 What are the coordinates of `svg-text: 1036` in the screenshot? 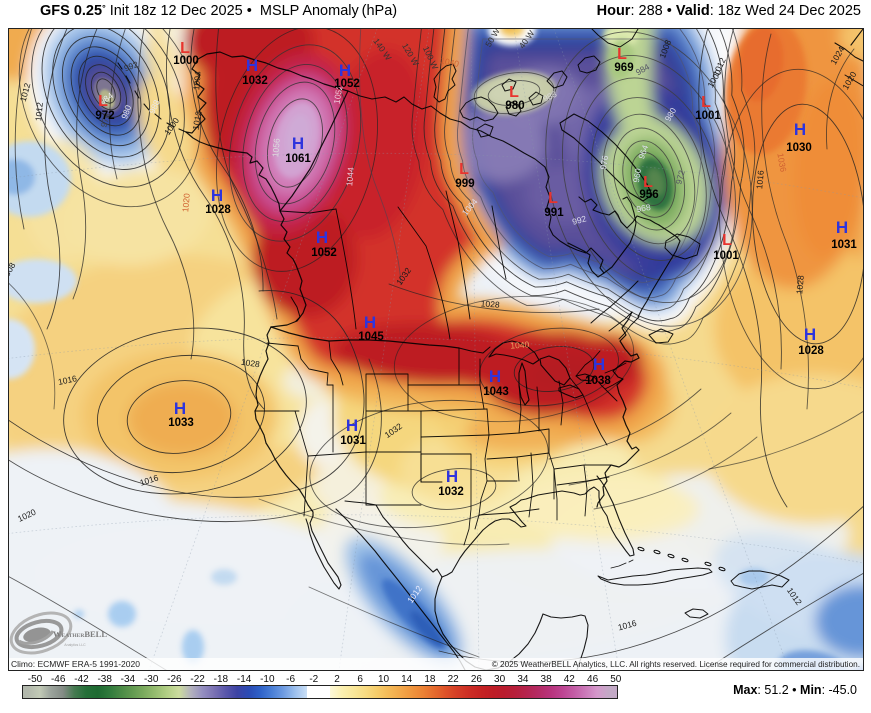 It's located at (781, 162).